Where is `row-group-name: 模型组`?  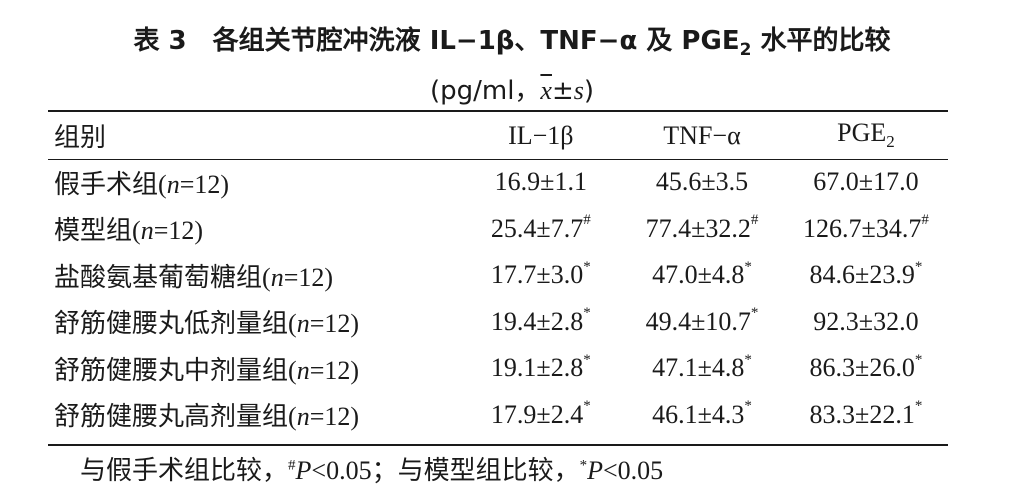 row-group-name: 模型组 is located at coordinates (93, 231).